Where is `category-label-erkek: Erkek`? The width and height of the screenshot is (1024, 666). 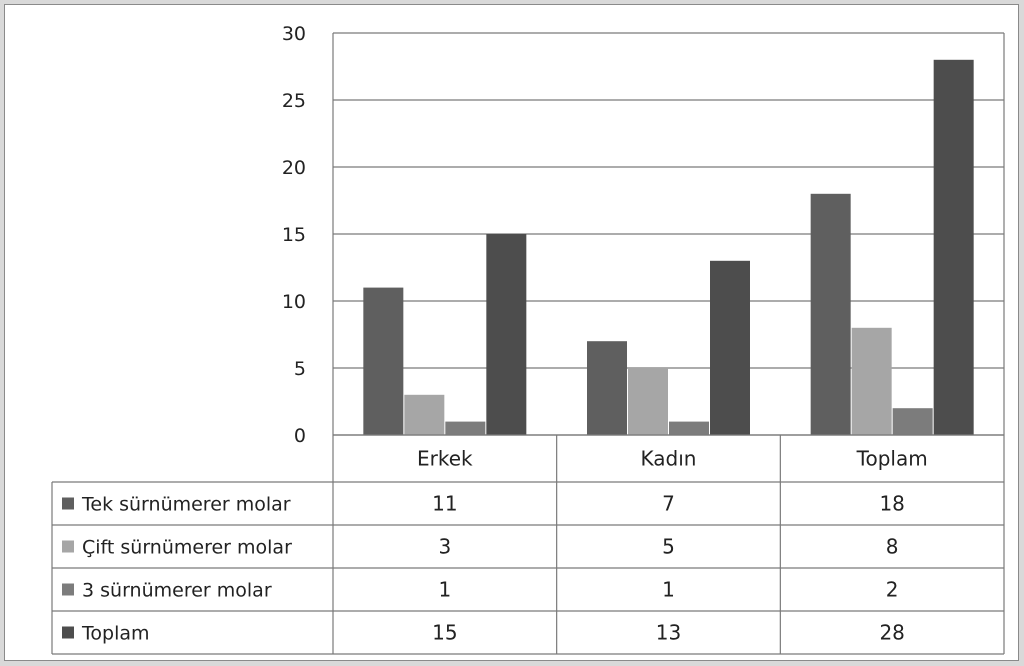 category-label-erkek: Erkek is located at coordinates (445, 459).